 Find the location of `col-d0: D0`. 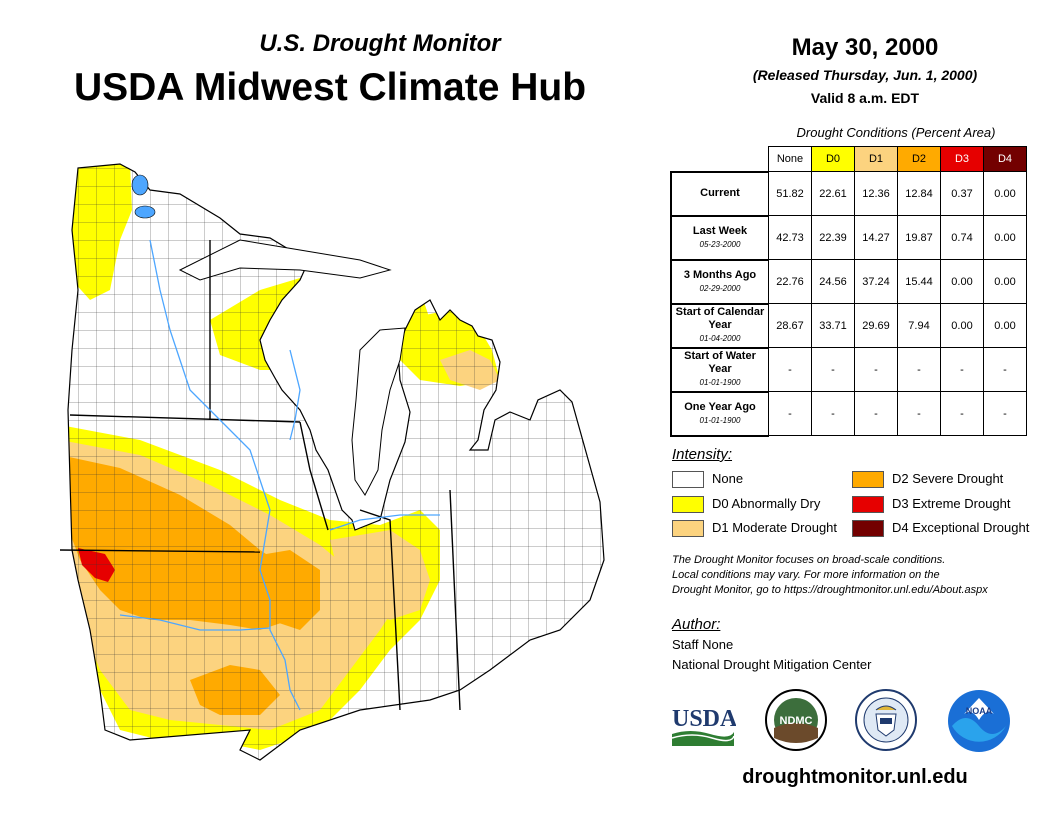

col-d0: D0 is located at coordinates (833, 159).